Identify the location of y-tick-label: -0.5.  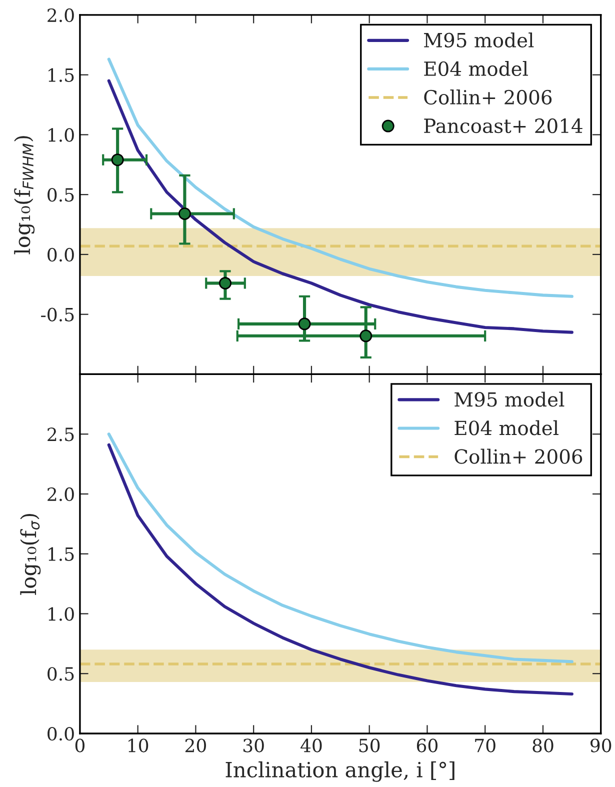
(57, 315).